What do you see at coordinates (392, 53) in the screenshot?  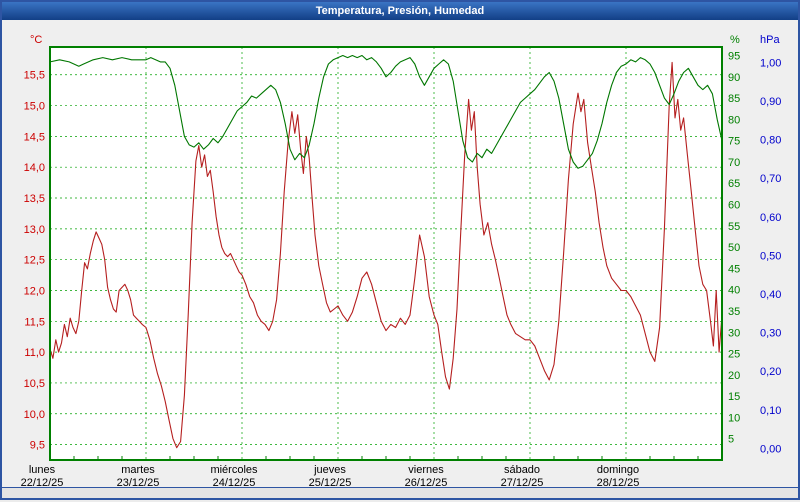 I see `legend-humidity: Humedad [%]` at bounding box center [392, 53].